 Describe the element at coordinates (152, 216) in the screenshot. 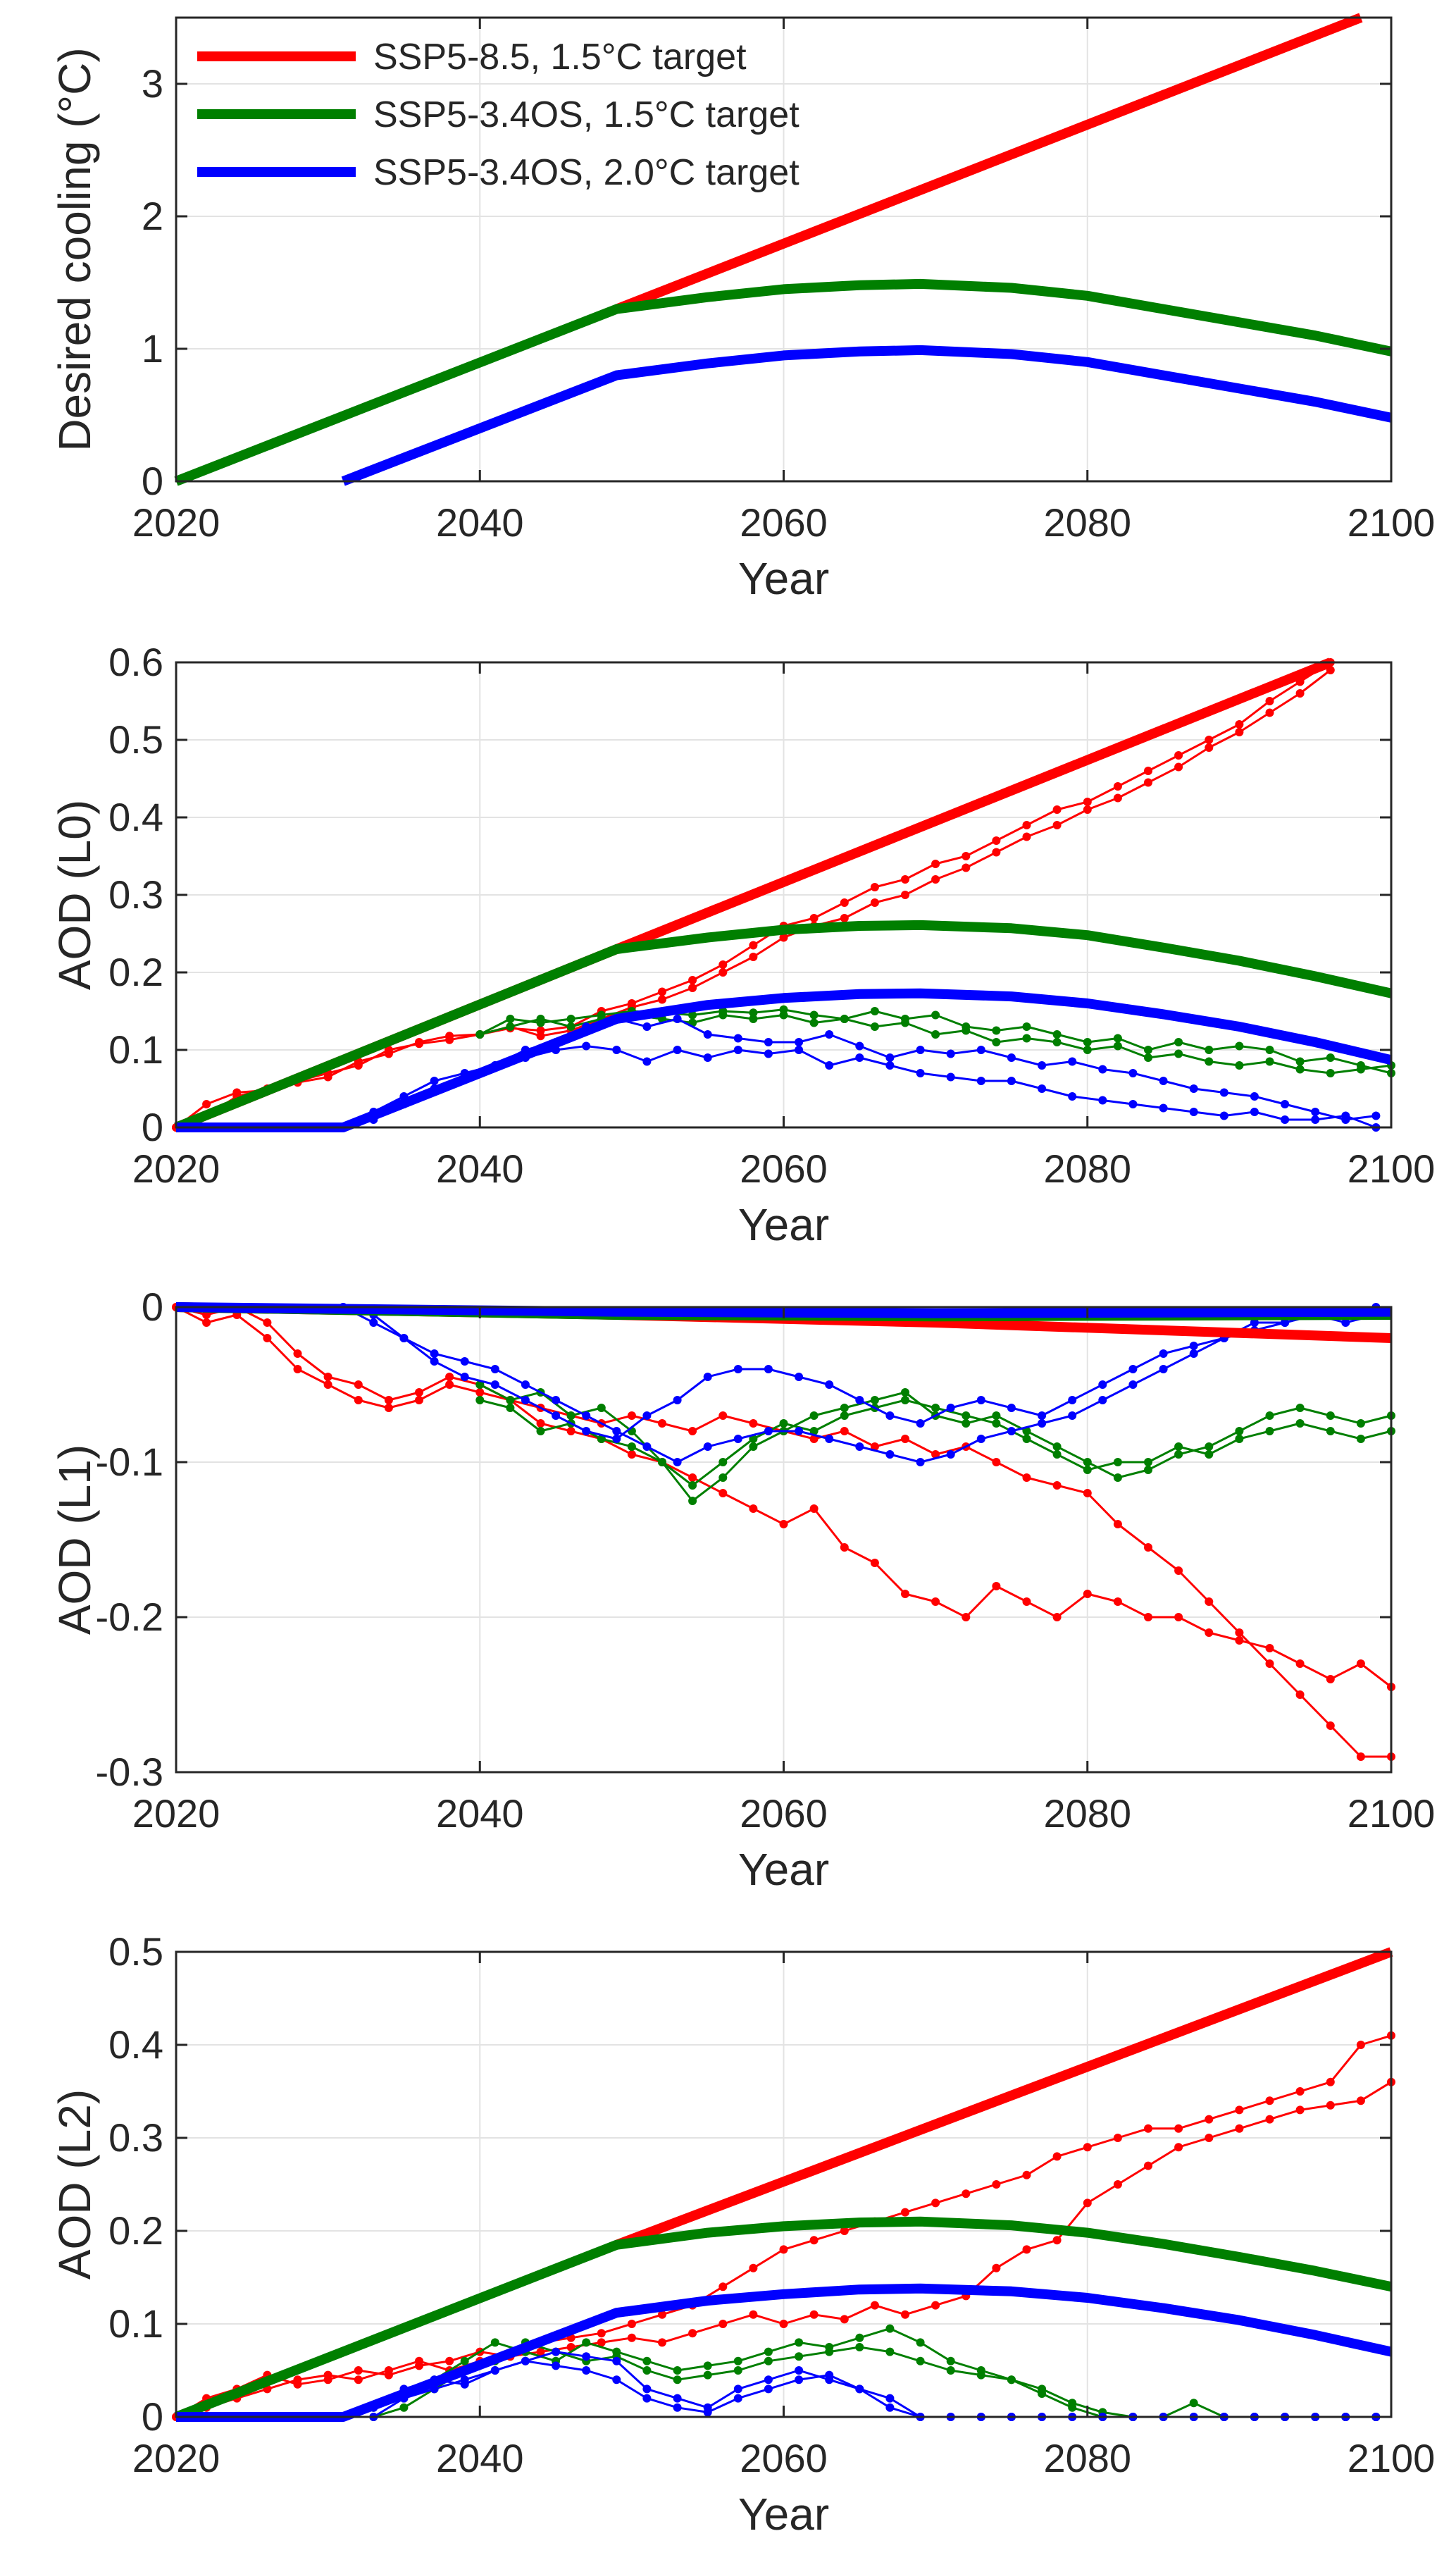

I see `y-tick-label: 2` at that location.